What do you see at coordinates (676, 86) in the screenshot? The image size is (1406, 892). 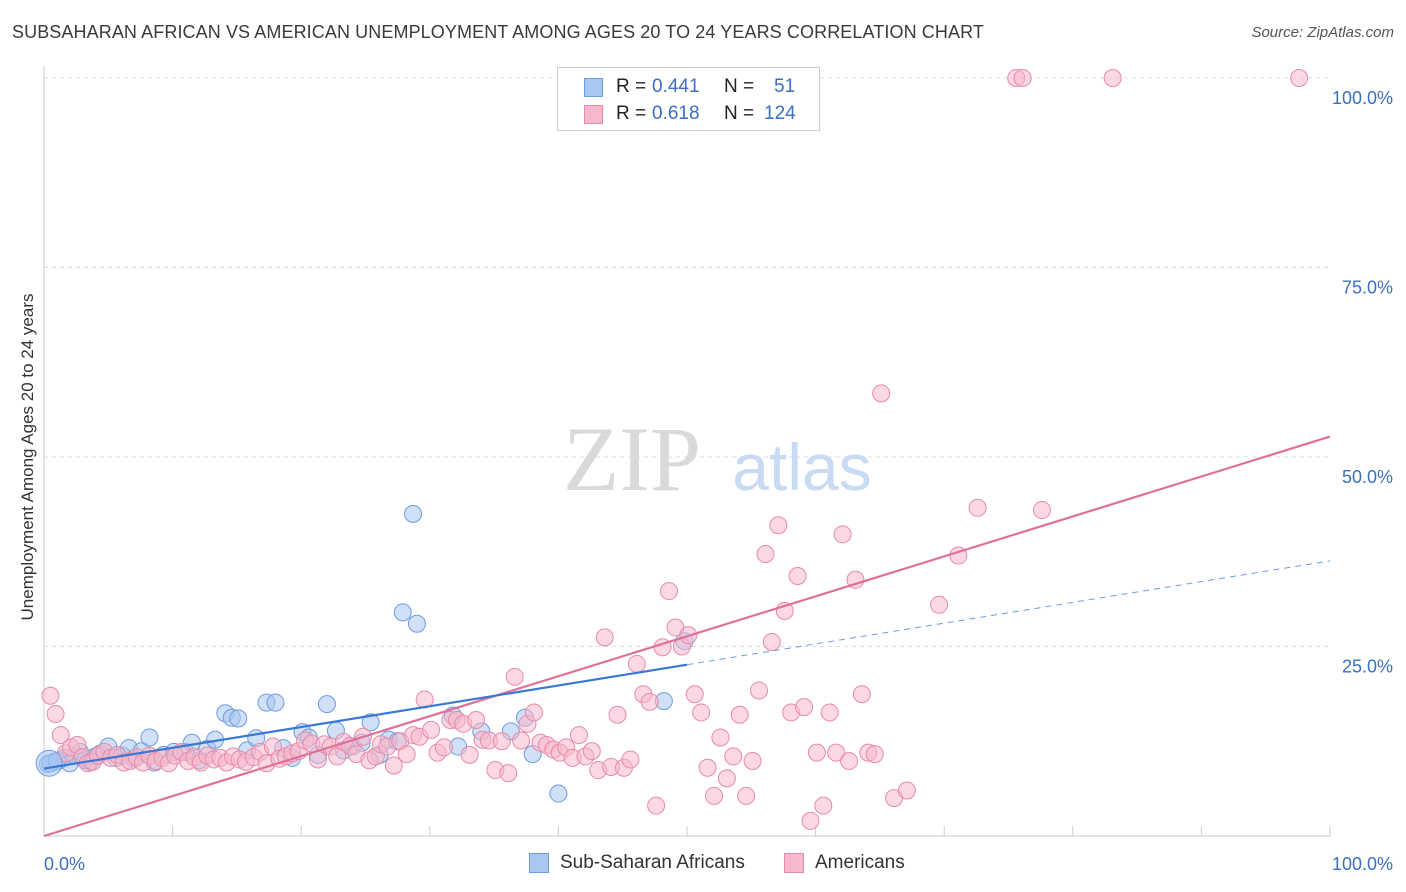 I see `legend-r-value: 0.441` at bounding box center [676, 86].